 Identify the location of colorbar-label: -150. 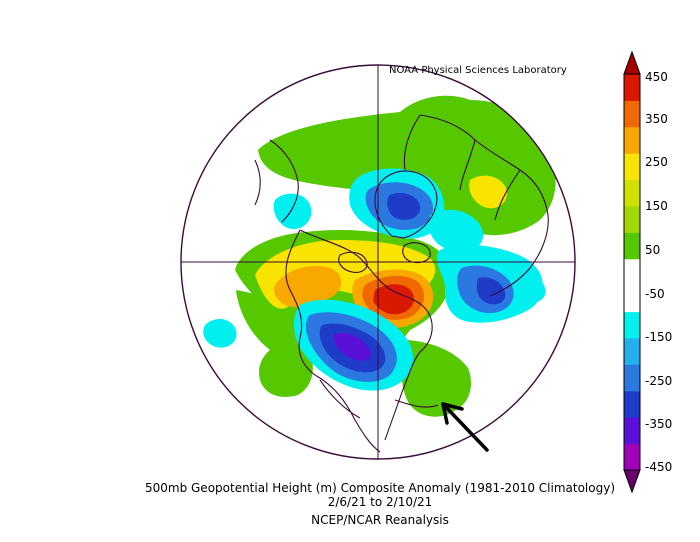
(659, 337).